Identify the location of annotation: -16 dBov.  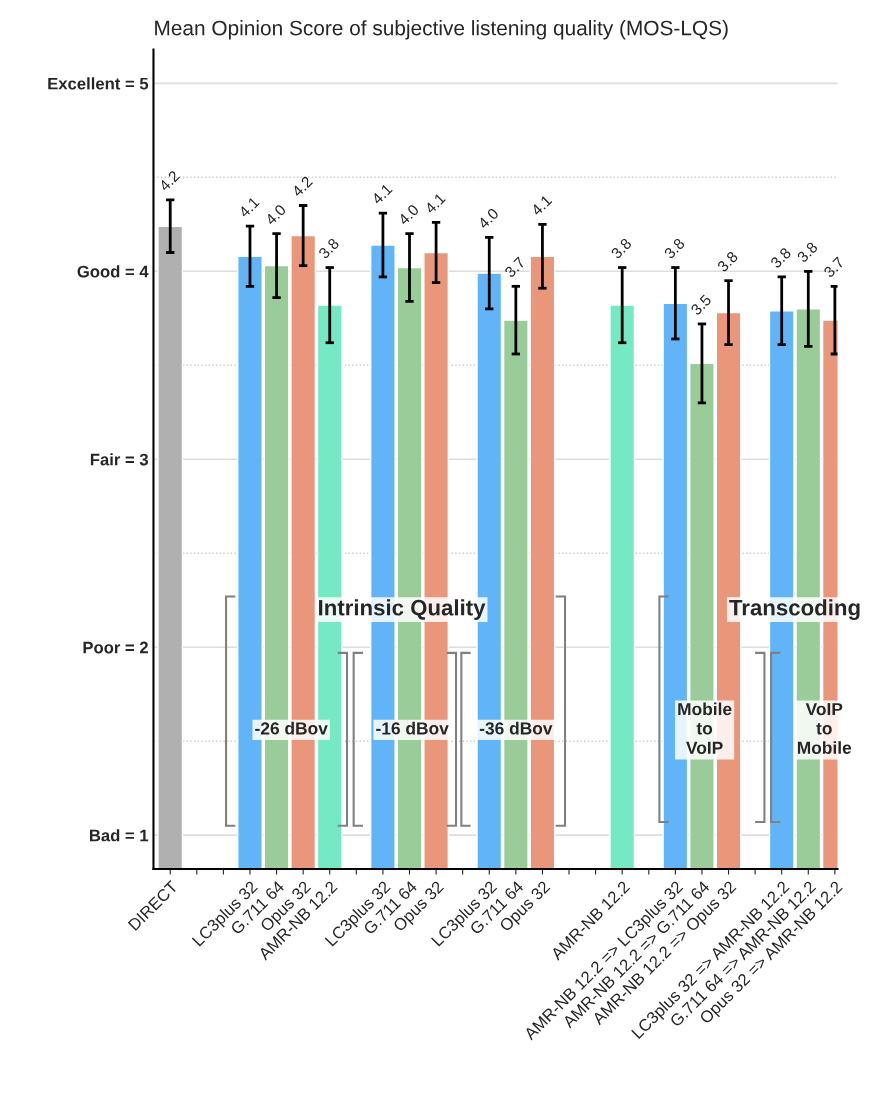
(412, 728).